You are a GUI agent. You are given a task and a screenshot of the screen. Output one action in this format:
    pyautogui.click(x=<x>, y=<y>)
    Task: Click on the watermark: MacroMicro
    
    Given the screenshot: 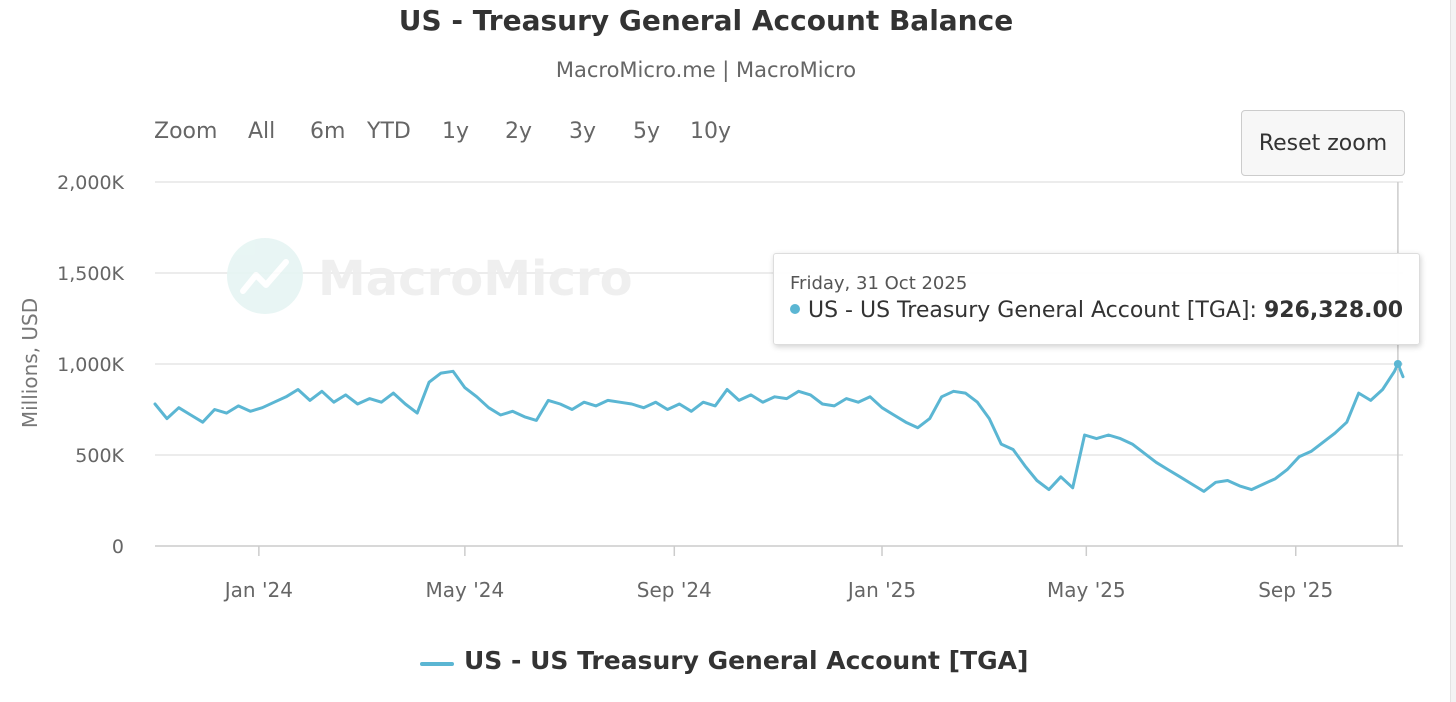 What is the action you would take?
    pyautogui.click(x=430, y=276)
    